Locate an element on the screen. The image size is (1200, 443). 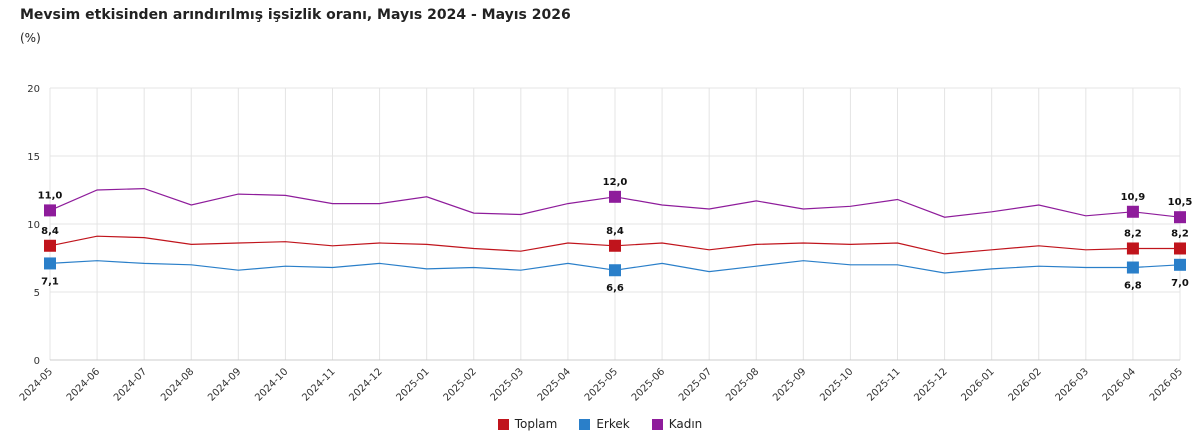
y-tick-label: 5 is located at coordinates (37, 293).